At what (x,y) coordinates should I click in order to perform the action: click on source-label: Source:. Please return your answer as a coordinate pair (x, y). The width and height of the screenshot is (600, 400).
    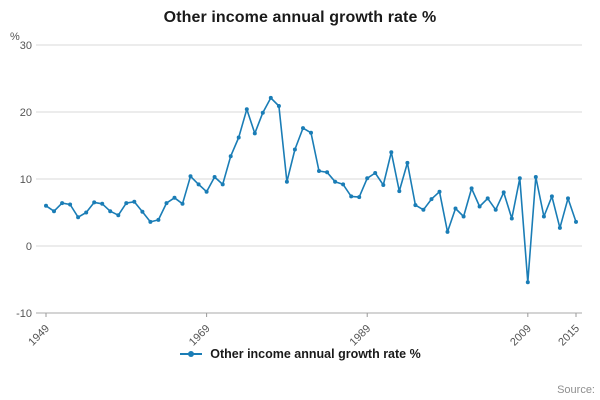
    Looking at the image, I should click on (576, 390).